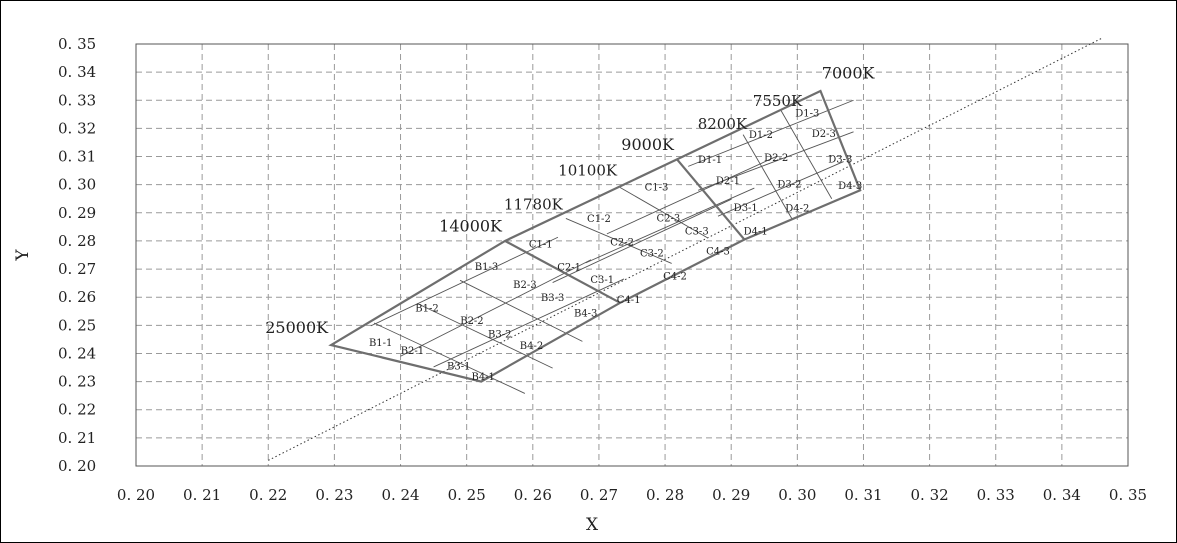 The height and width of the screenshot is (543, 1177). I want to click on cct-label: 11780K, so click(534, 205).